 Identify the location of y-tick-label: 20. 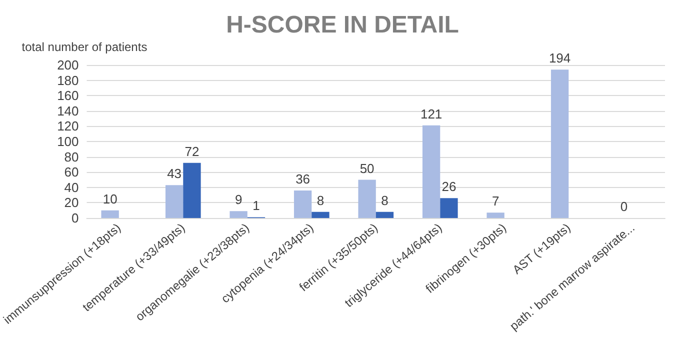
(71, 202).